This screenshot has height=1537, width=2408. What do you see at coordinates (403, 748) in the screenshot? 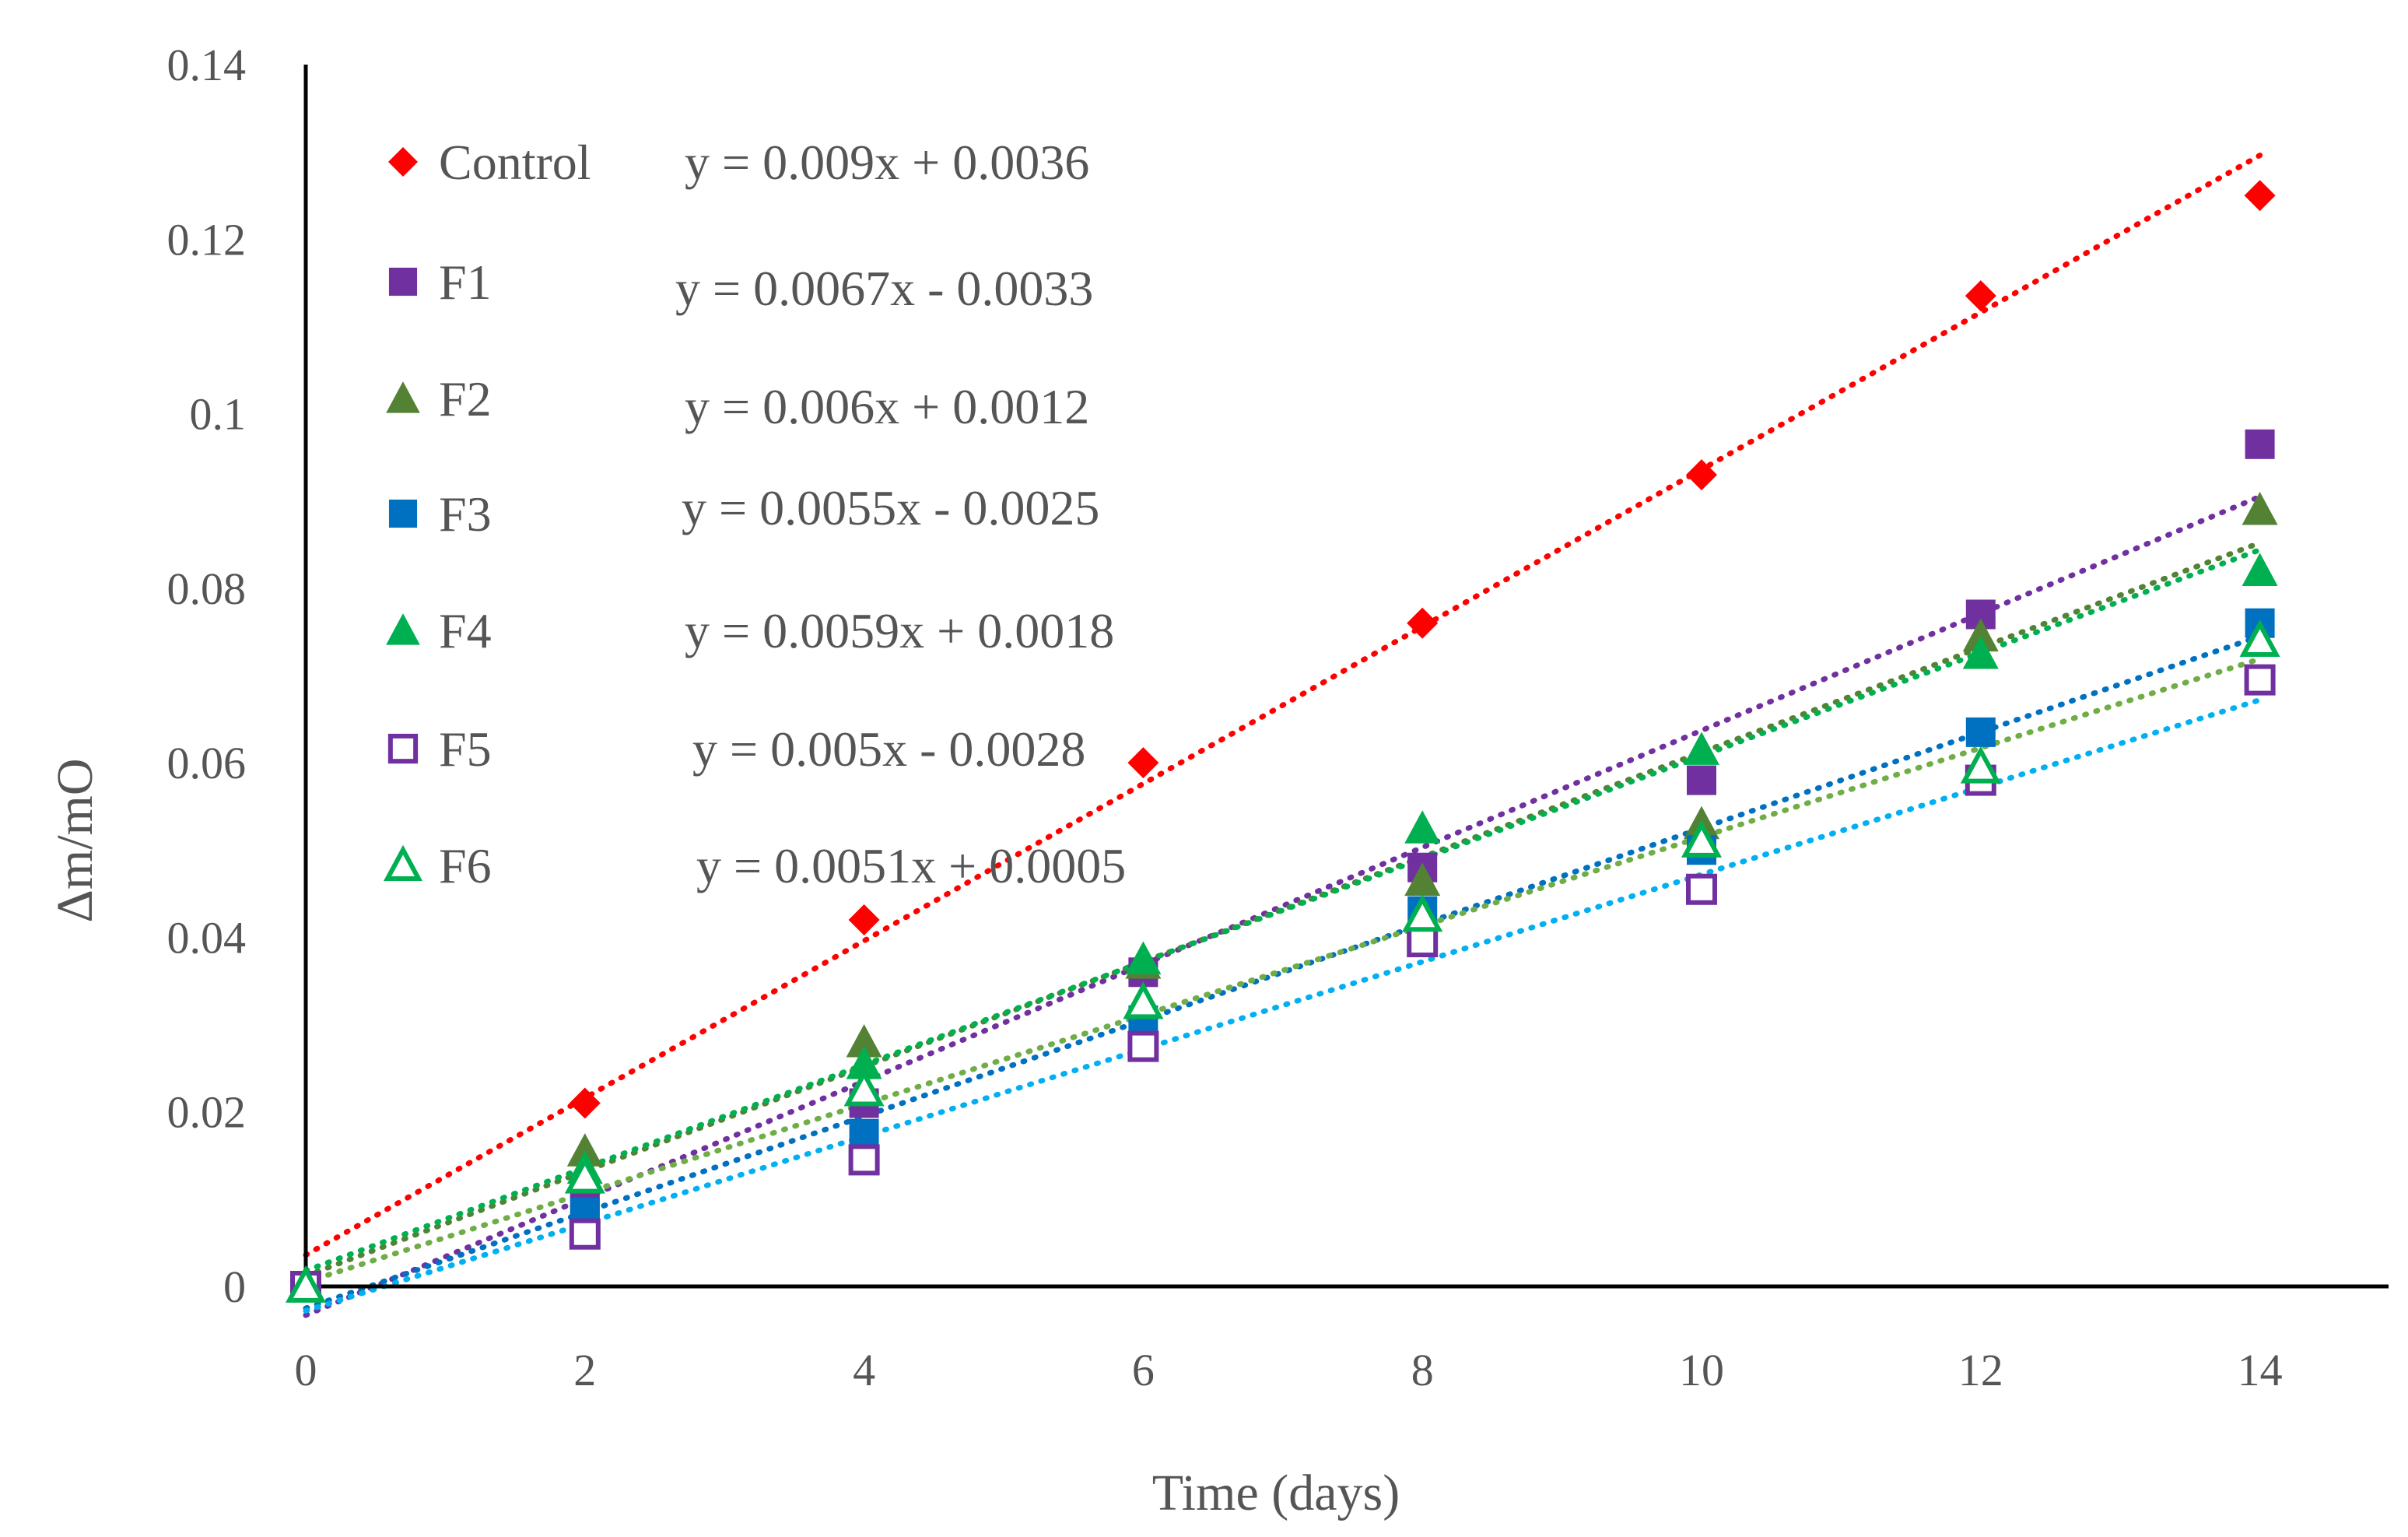
I see `legend-marker-f5` at bounding box center [403, 748].